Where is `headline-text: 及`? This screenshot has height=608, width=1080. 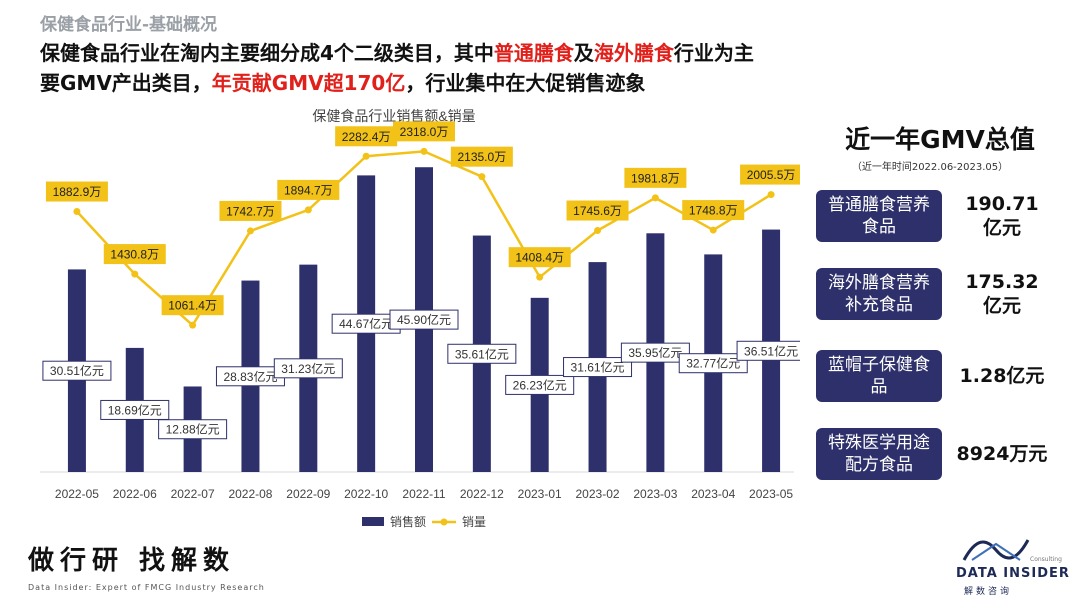
headline-text: 及 is located at coordinates (583, 53).